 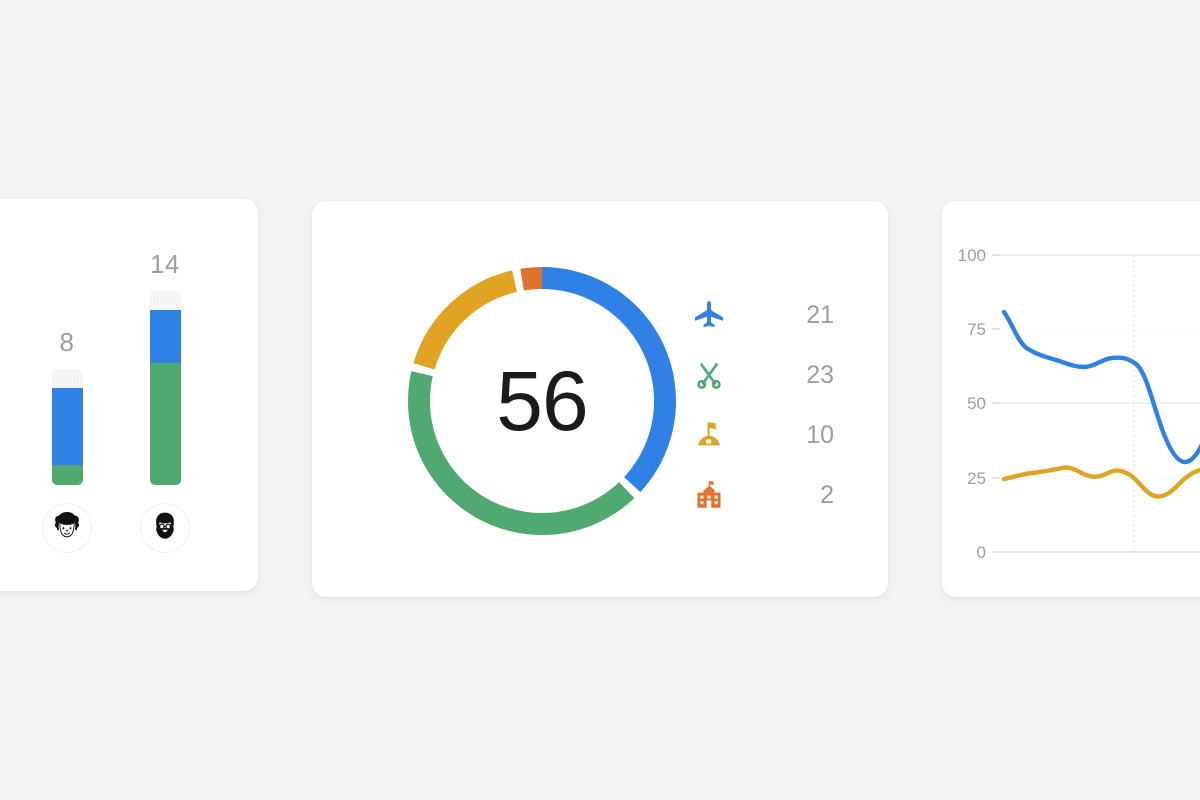 I want to click on y-tick-0: 0, so click(x=981, y=552).